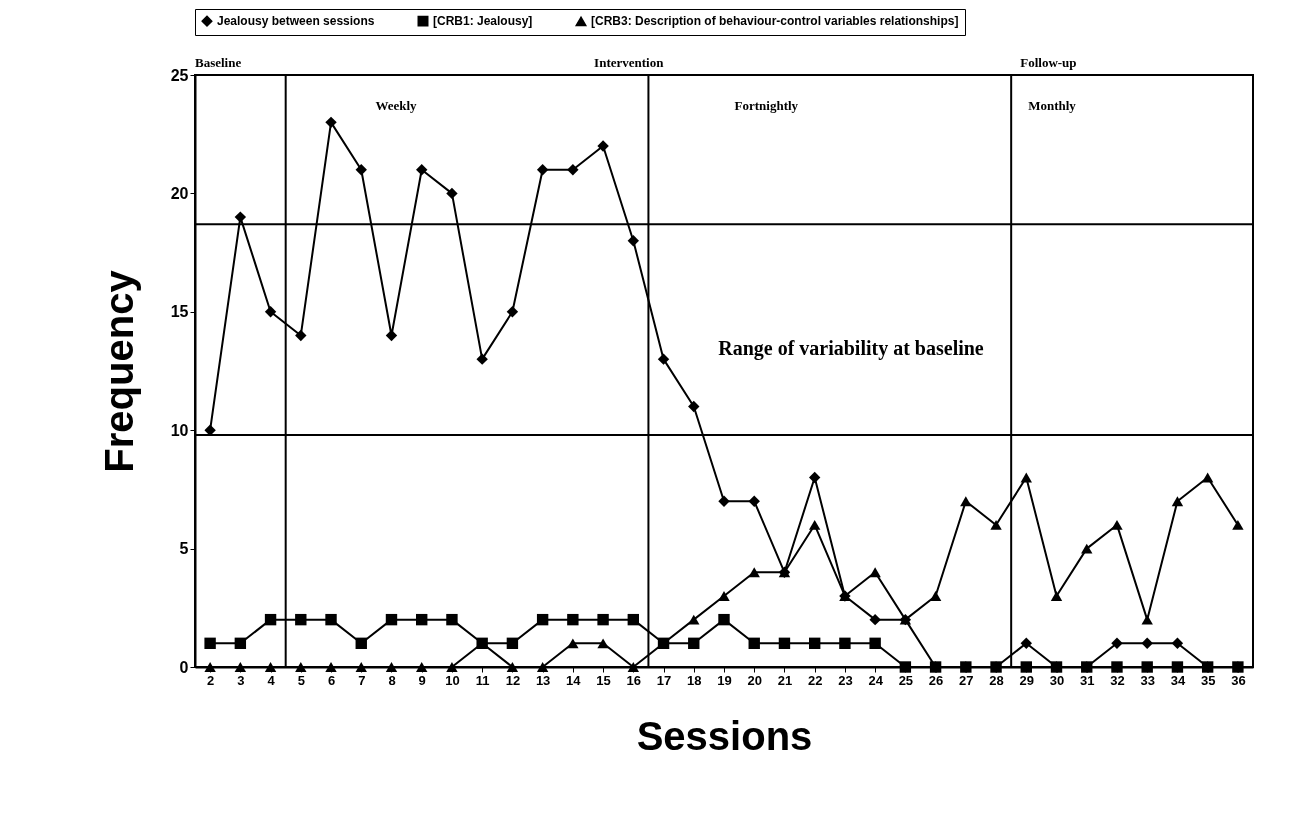  What do you see at coordinates (543, 680) in the screenshot?
I see `x-tick-label: 13` at bounding box center [543, 680].